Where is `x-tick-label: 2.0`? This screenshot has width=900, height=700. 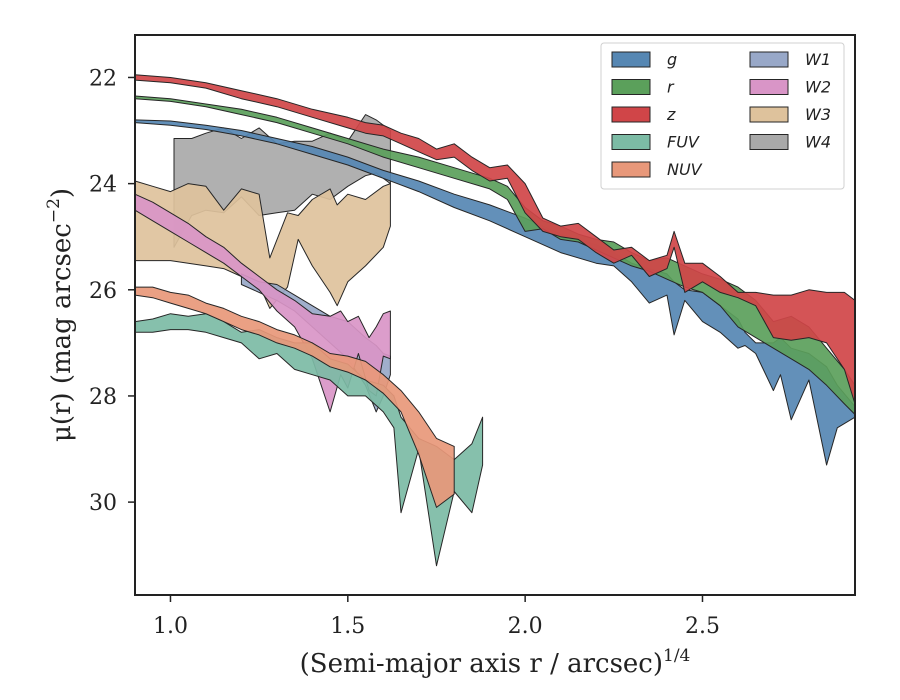
x-tick-label: 2.0 is located at coordinates (525, 626).